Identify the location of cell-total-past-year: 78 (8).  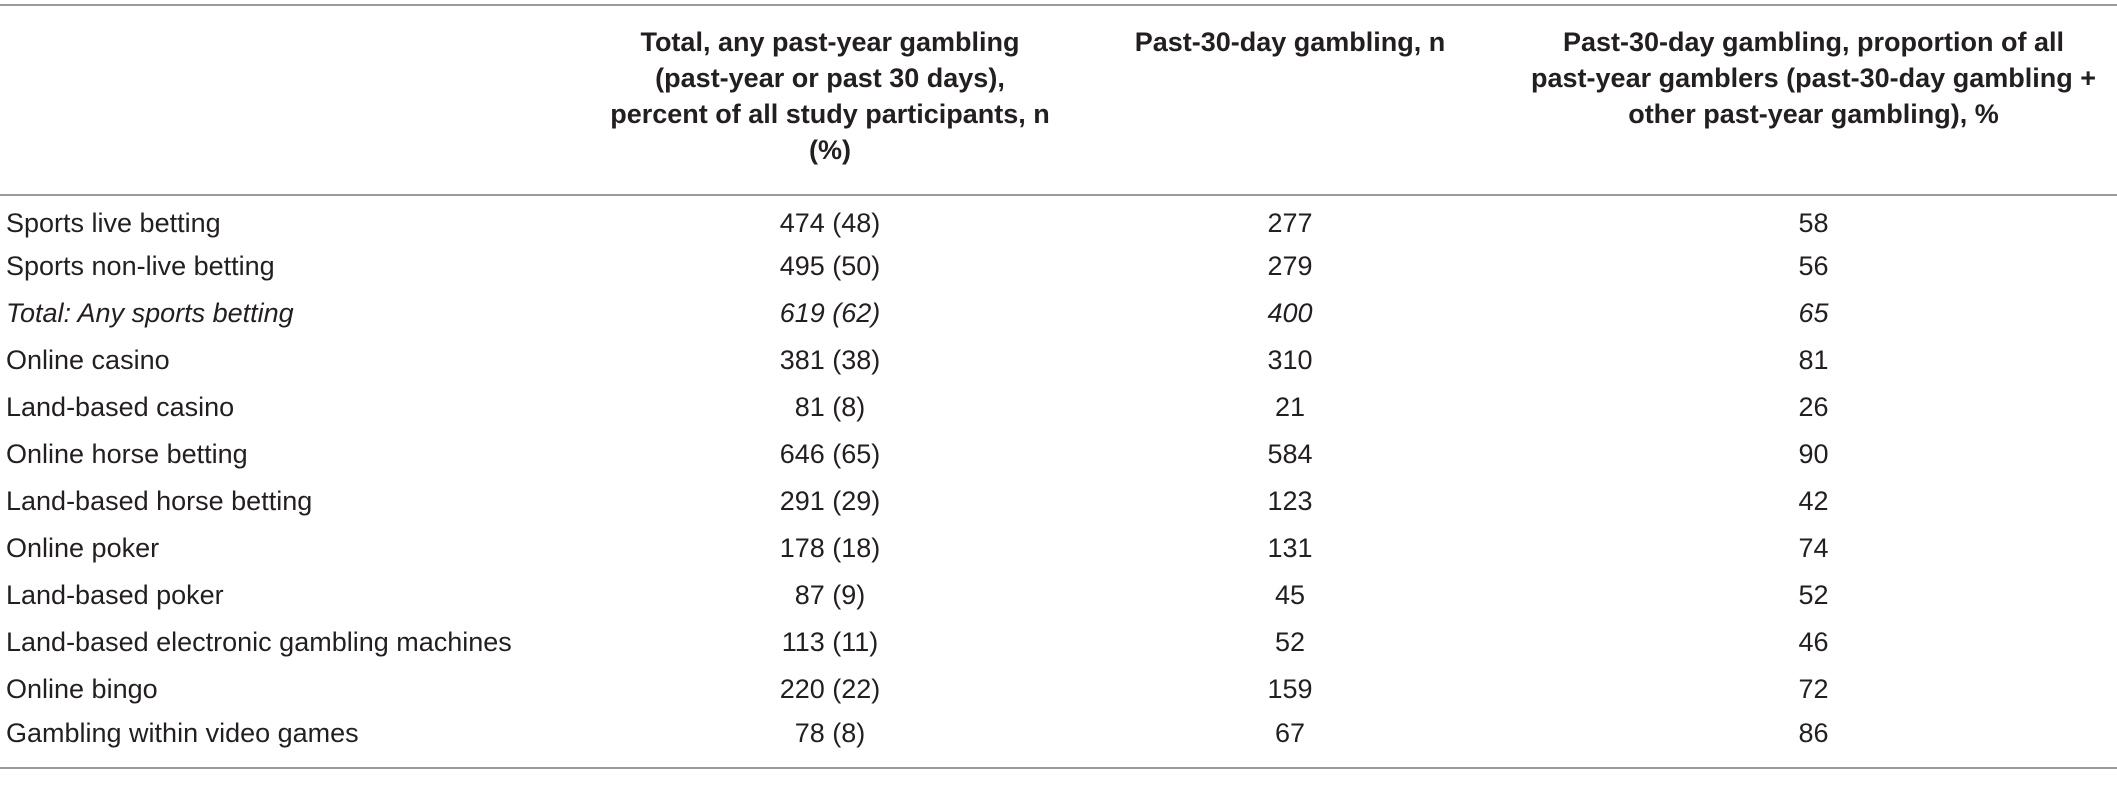
(830, 733).